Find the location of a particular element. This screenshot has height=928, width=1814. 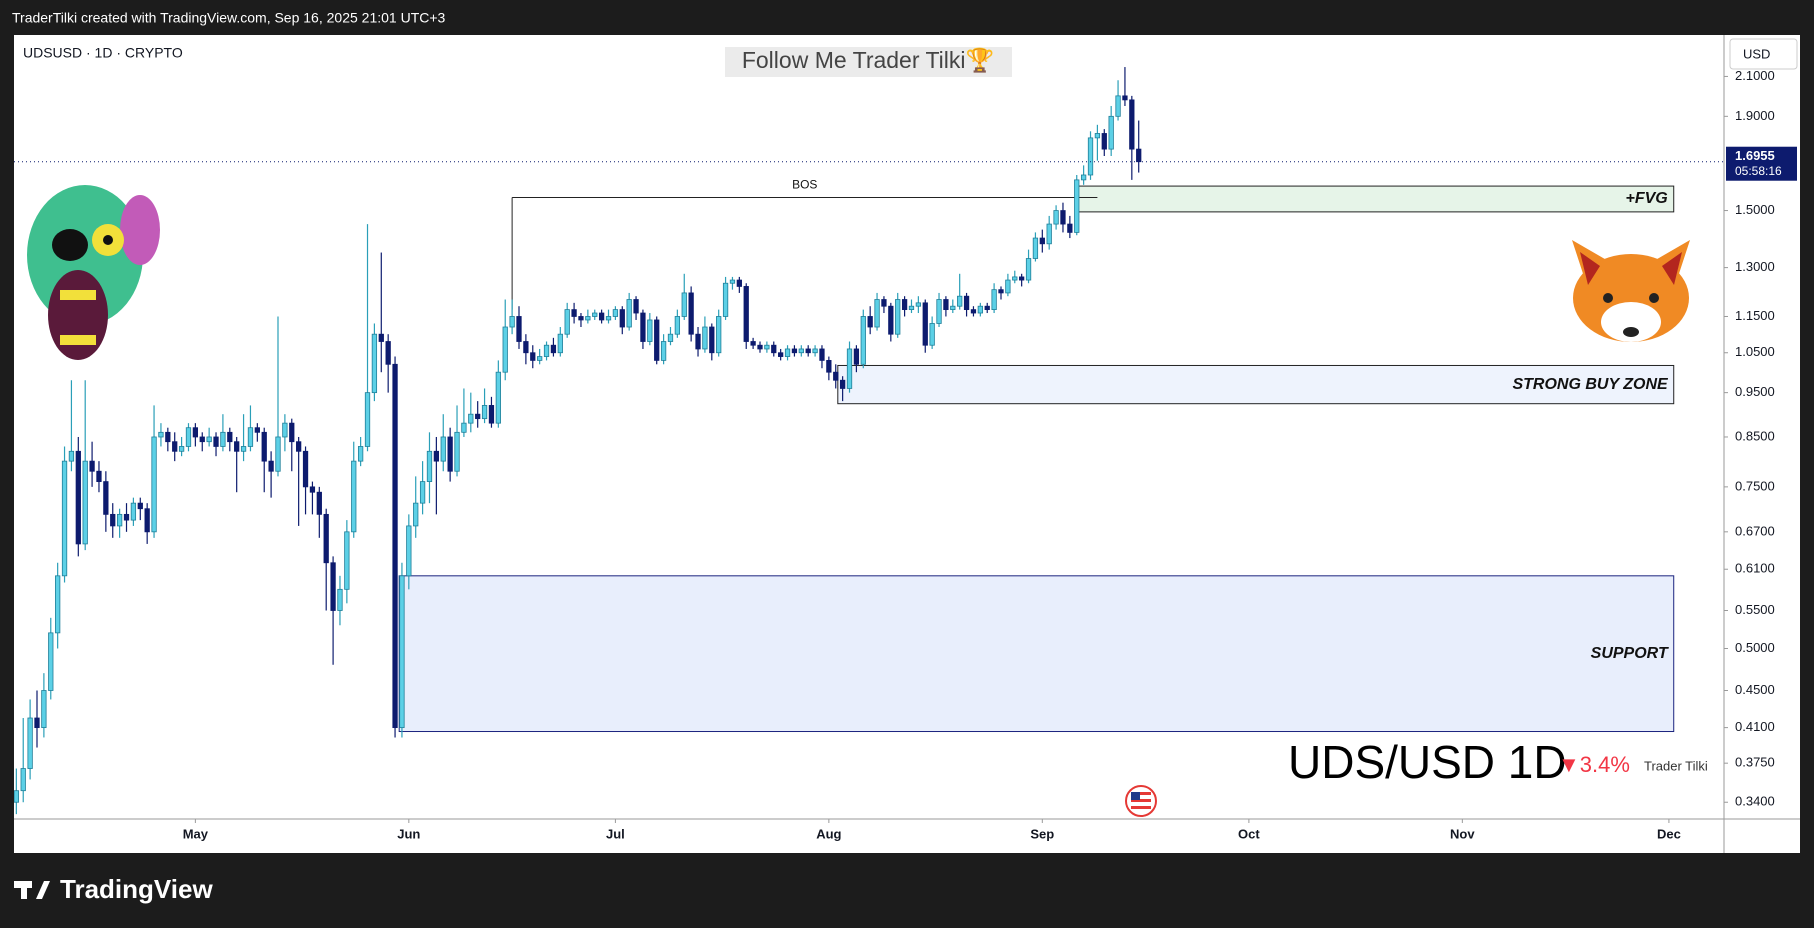

y-tick-label: 0.6100 is located at coordinates (1755, 568).